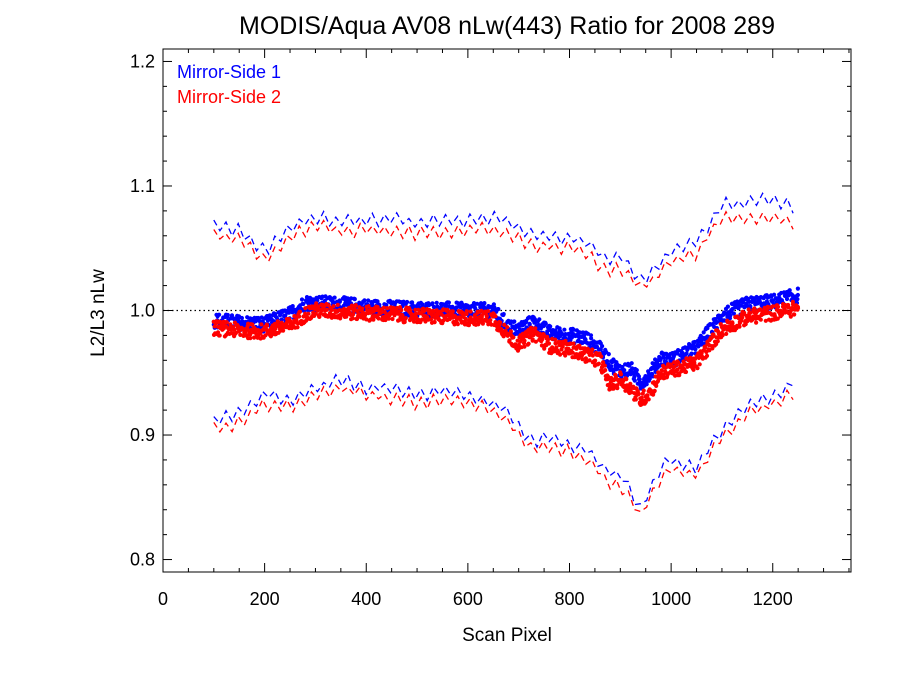 This screenshot has height=675, width=900. What do you see at coordinates (229, 84) in the screenshot?
I see `legend: Mirror-Side 1 Mirror-Side 2` at bounding box center [229, 84].